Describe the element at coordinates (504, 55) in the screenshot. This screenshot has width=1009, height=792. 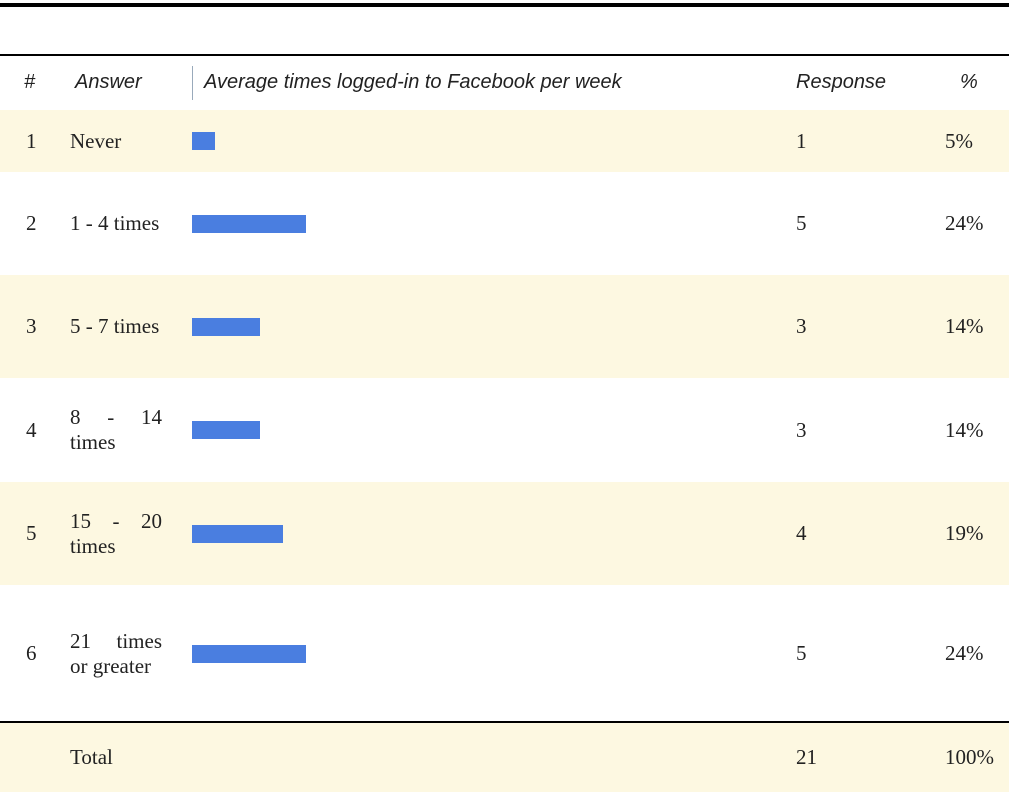
I see `header-rule` at that location.